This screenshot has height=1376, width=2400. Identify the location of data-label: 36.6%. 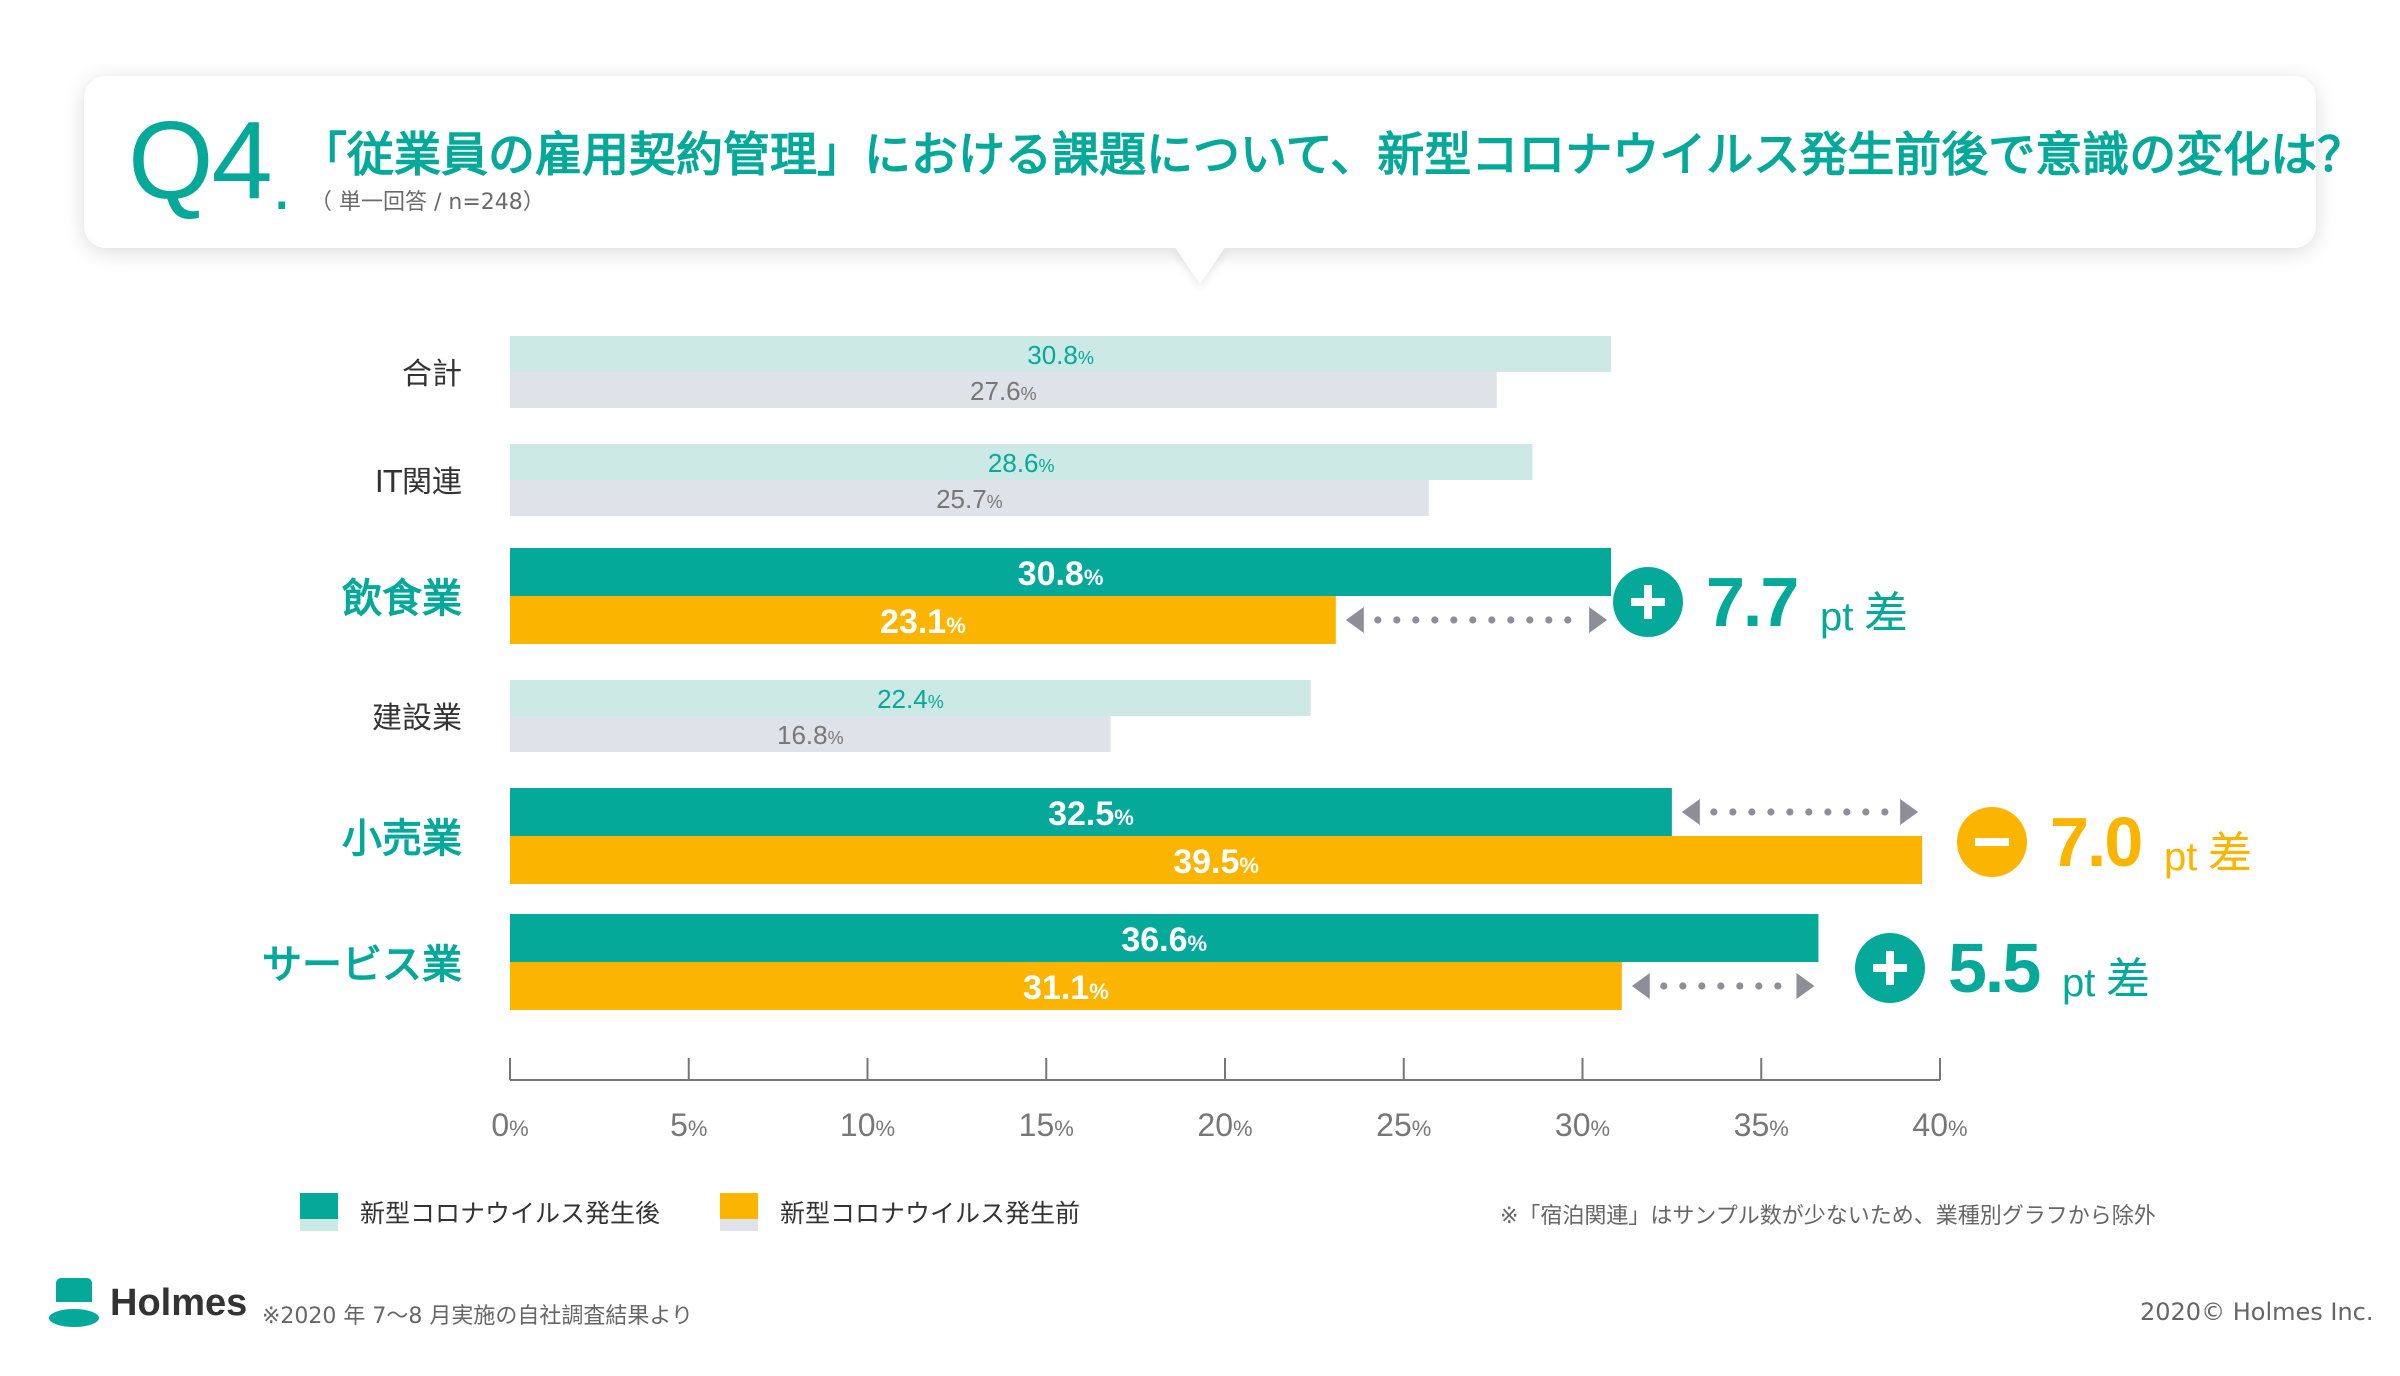
(1164, 940).